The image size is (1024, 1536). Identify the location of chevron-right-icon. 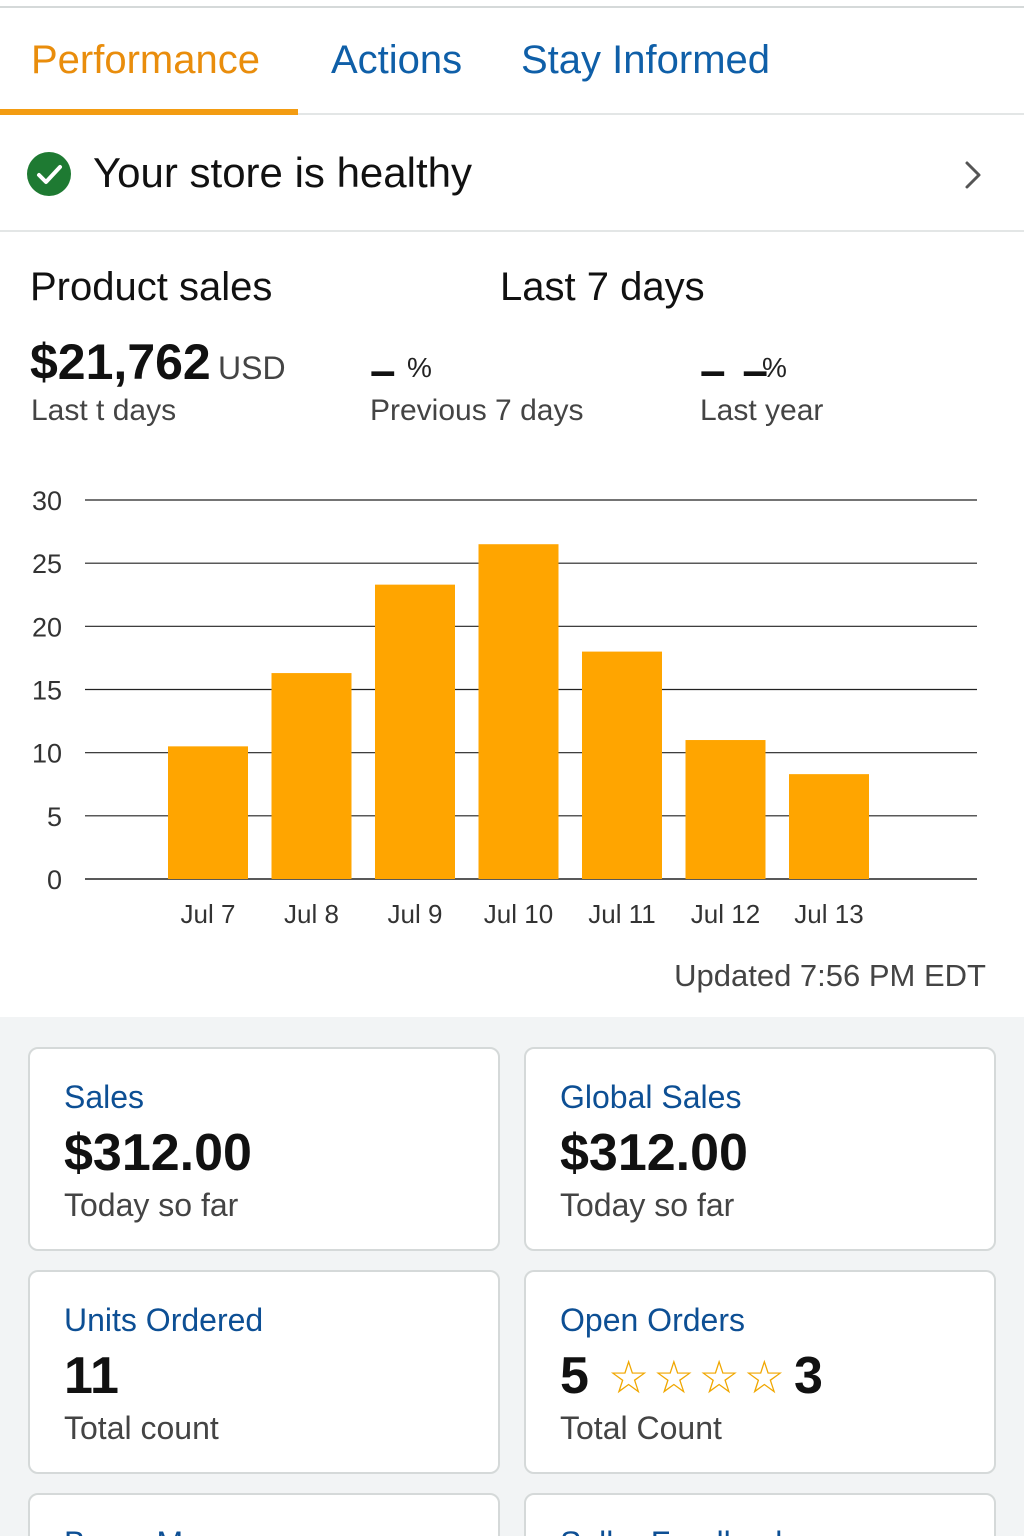
(973, 175).